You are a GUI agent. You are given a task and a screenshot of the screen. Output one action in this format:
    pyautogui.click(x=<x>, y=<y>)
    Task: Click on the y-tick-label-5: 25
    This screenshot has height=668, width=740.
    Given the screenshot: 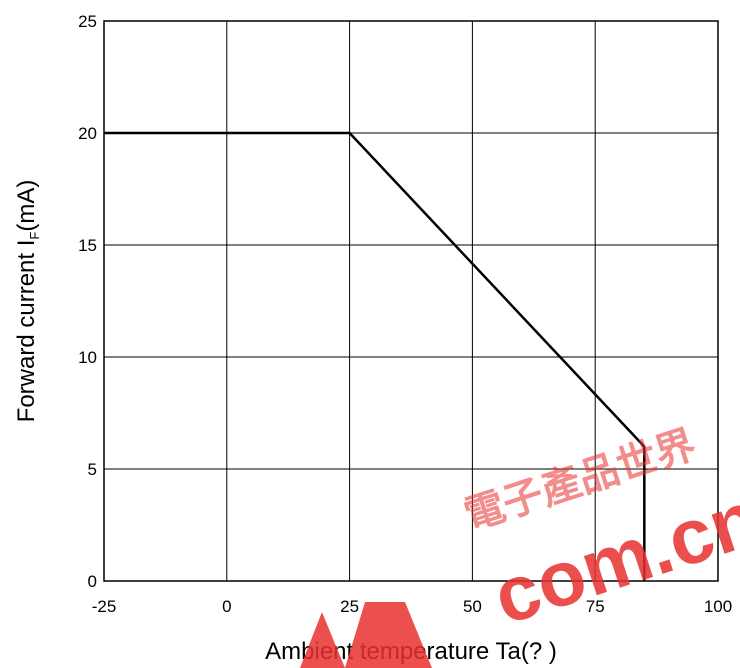 What is the action you would take?
    pyautogui.click(x=87, y=21)
    